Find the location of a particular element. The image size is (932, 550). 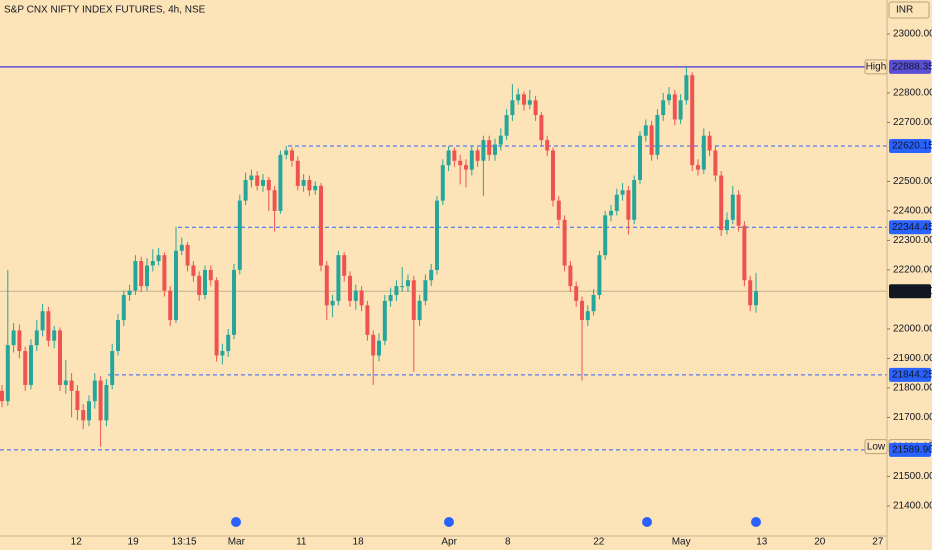

y-tick-label: 22700.00 is located at coordinates (912, 122).